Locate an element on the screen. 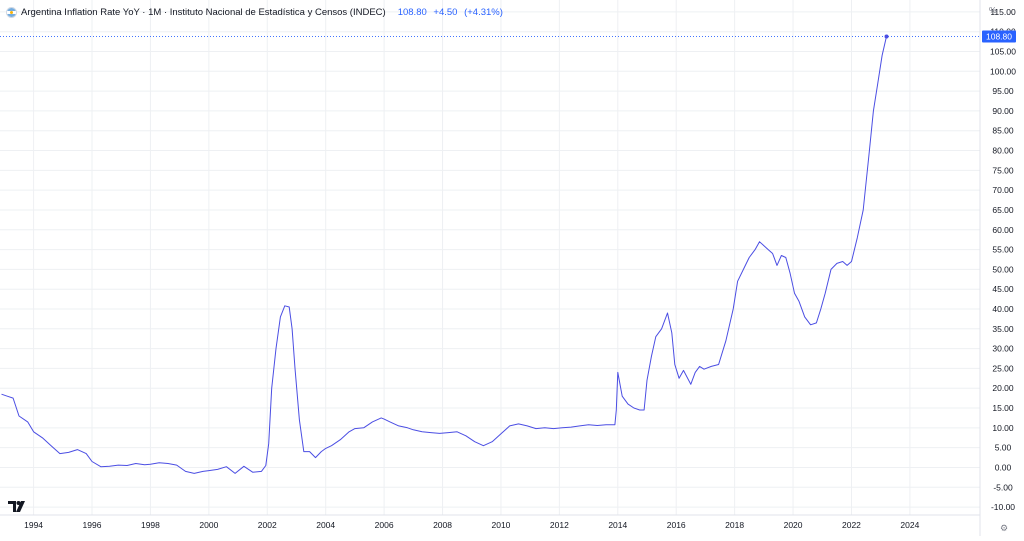 This screenshot has width=1024, height=541. quote-values: 108.80 +4.50 (+4.31%) is located at coordinates (452, 12).